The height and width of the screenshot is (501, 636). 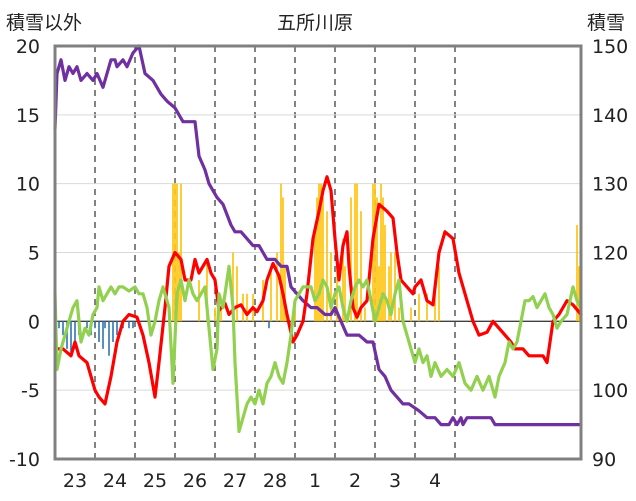 What do you see at coordinates (44, 23) in the screenshot?
I see `left-axis-label: 積雪以外` at bounding box center [44, 23].